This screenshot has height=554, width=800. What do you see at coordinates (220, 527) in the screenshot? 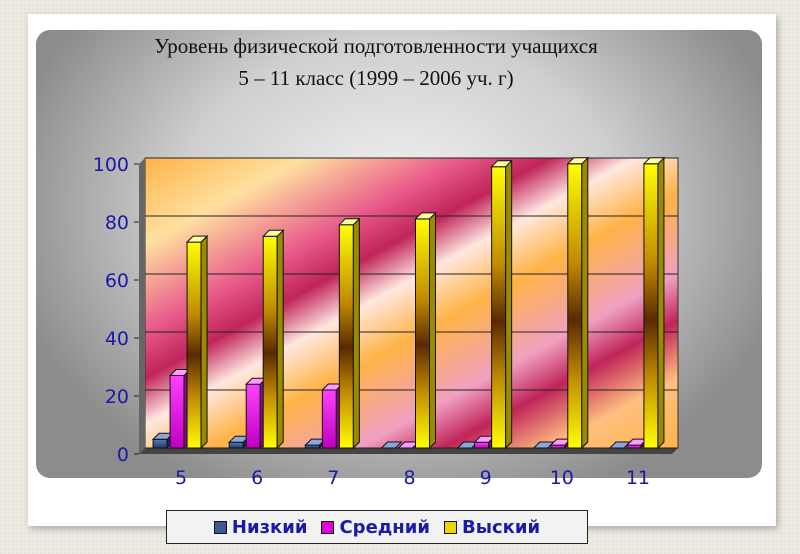
I see `legend-swatch-low` at bounding box center [220, 527].